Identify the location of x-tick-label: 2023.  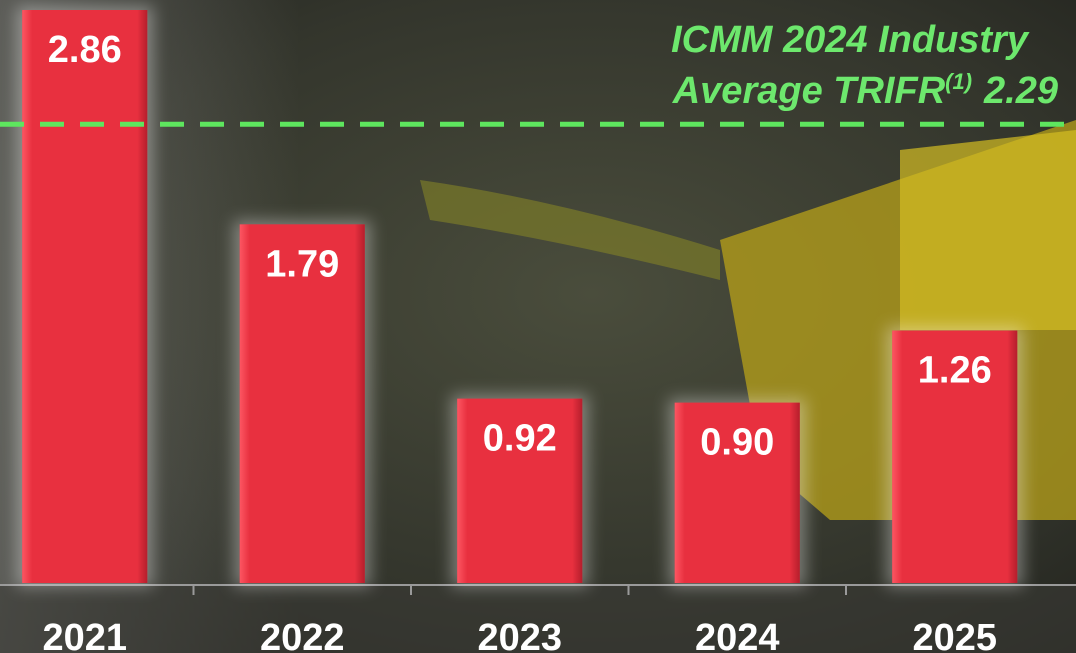
(519, 635).